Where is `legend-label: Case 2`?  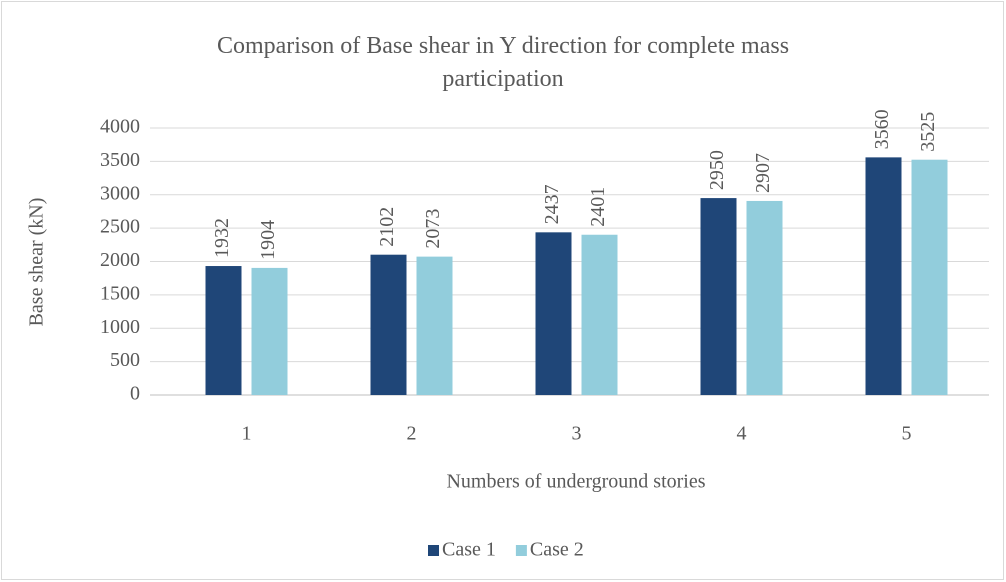 legend-label: Case 2 is located at coordinates (557, 550).